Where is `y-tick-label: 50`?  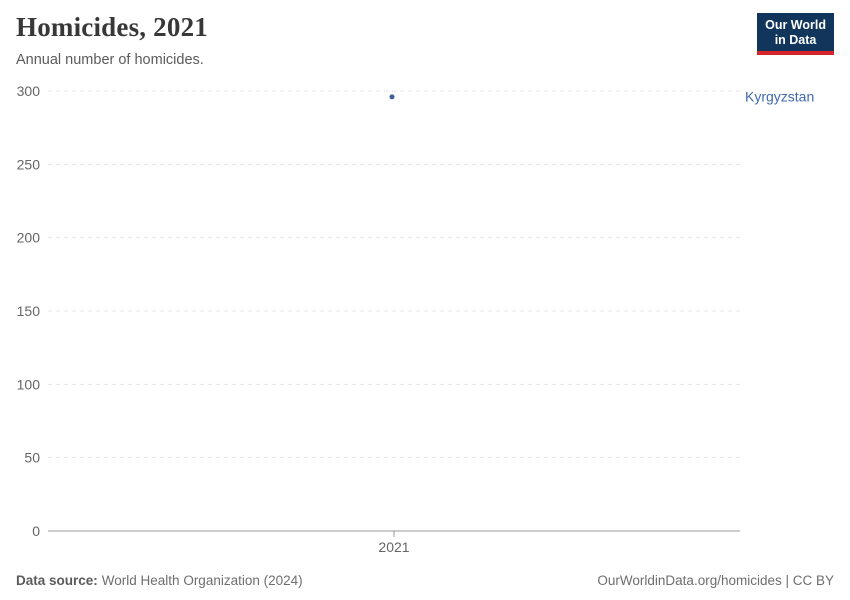 y-tick-label: 50 is located at coordinates (32, 458).